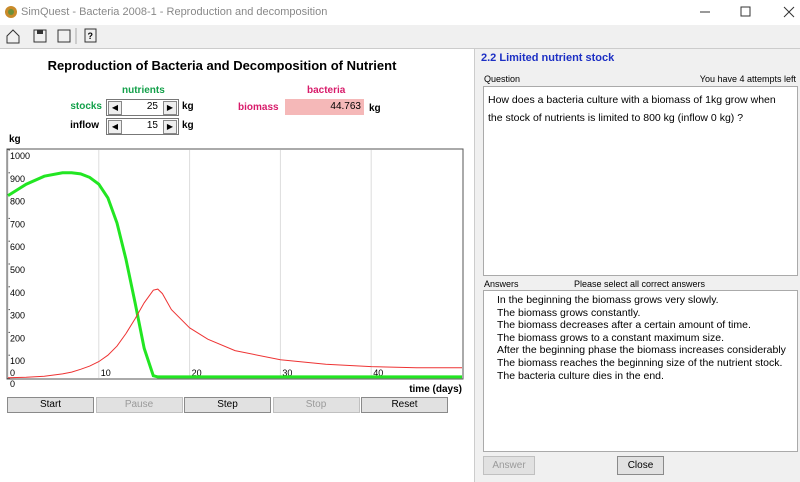  Describe the element at coordinates (17, 270) in the screenshot. I see `y-tick-label: 500` at that location.